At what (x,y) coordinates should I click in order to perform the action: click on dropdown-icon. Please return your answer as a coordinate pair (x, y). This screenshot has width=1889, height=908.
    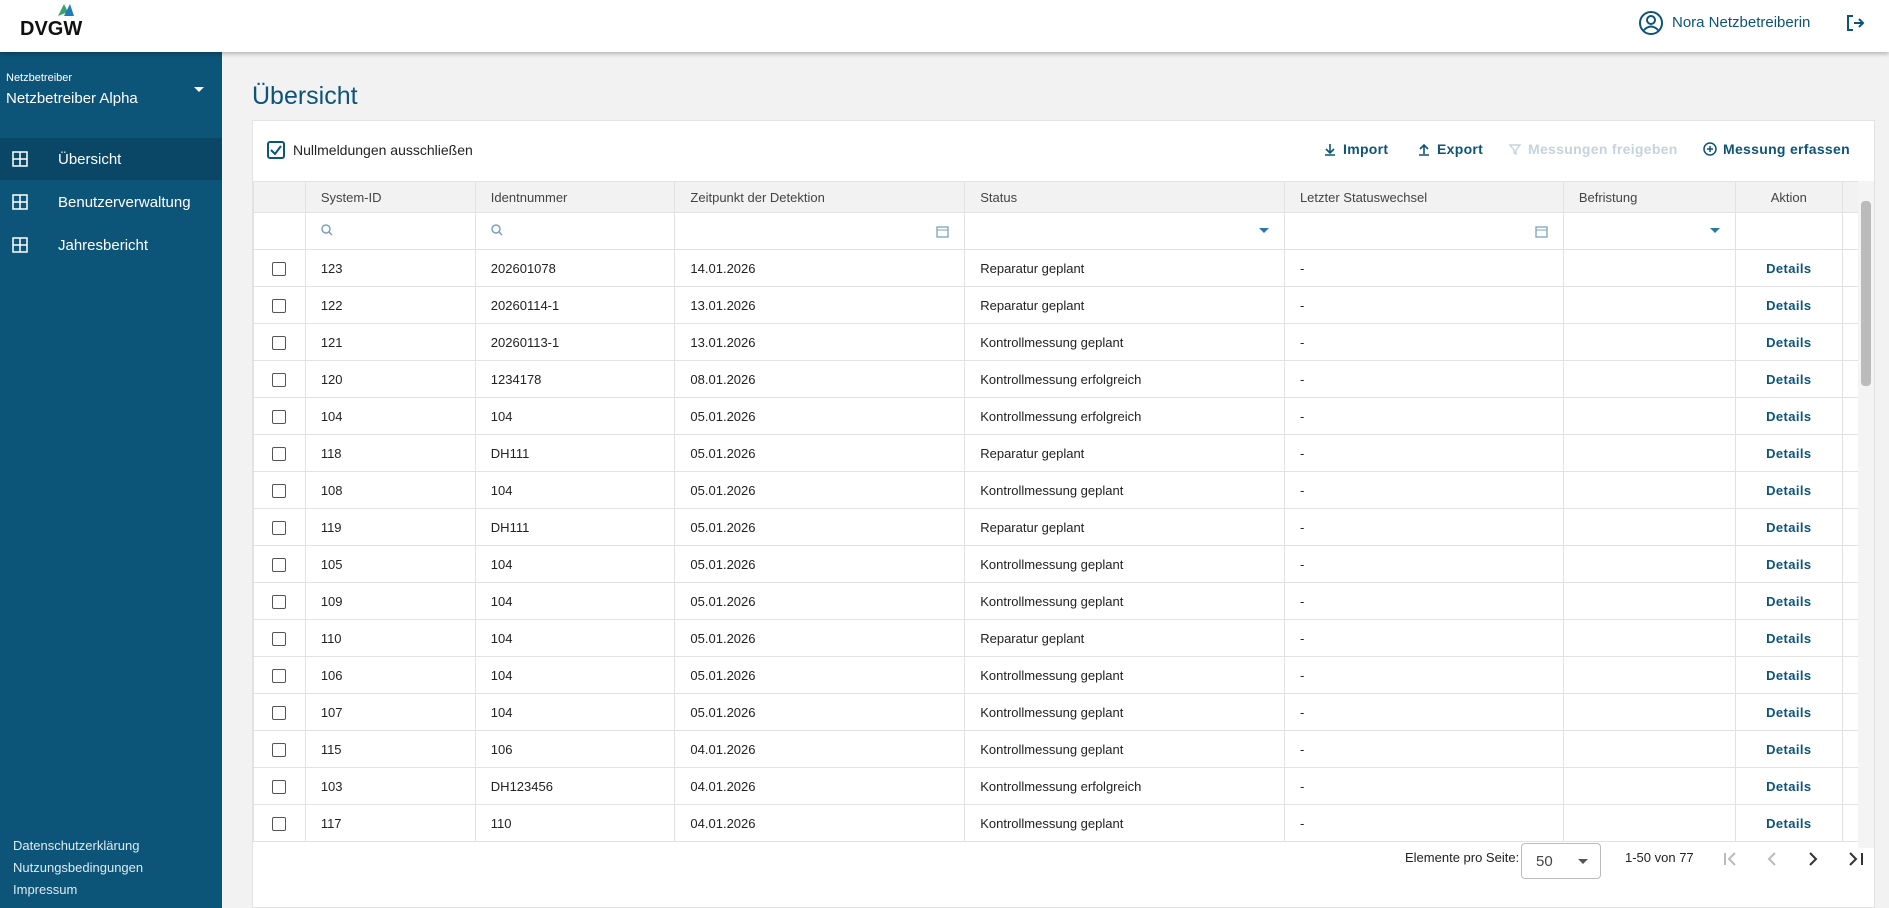
    Looking at the image, I should click on (199, 90).